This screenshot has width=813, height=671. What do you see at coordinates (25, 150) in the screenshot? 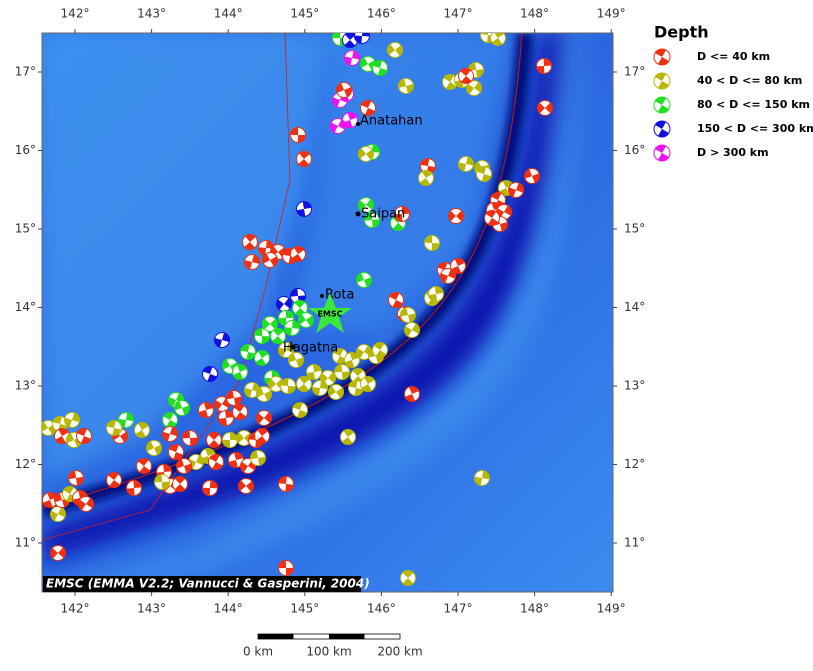
I see `lat-label: 16°` at bounding box center [25, 150].